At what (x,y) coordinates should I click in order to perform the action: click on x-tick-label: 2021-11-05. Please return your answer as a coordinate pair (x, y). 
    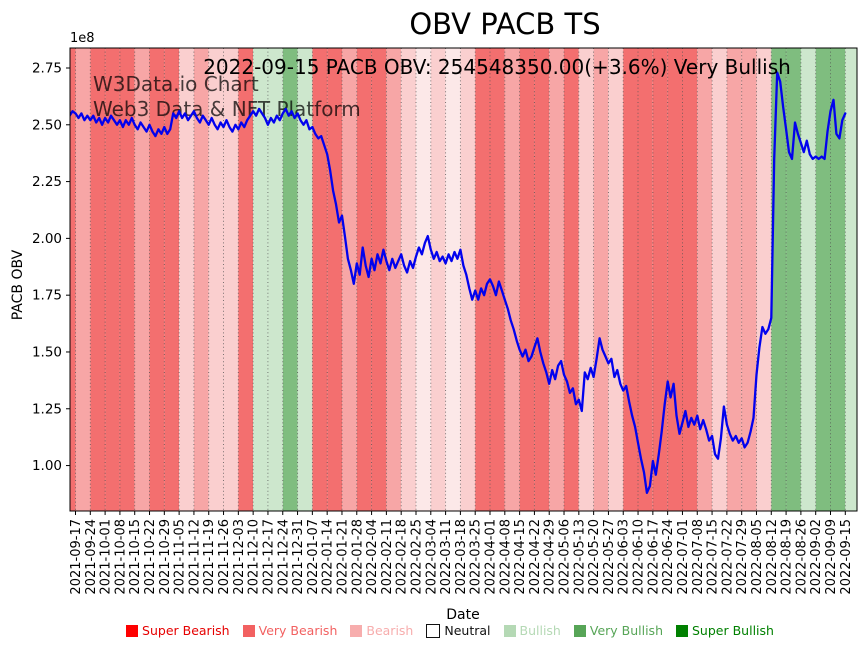
    Looking at the image, I should click on (180, 557).